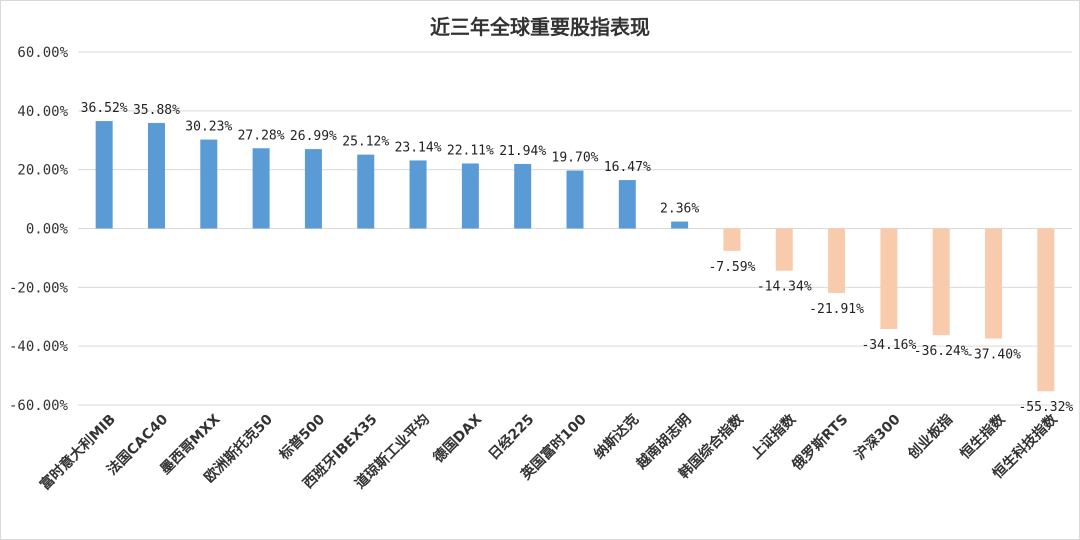  What do you see at coordinates (784, 287) in the screenshot?
I see `data-label: -14.34%` at bounding box center [784, 287].